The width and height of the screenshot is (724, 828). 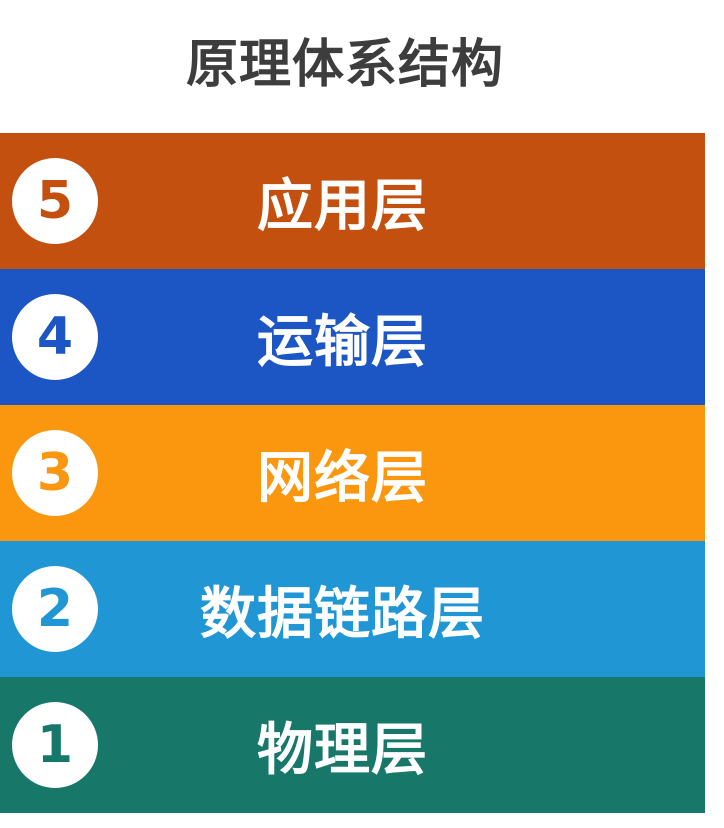 What do you see at coordinates (342, 478) in the screenshot?
I see `layer-label: 网络层` at bounding box center [342, 478].